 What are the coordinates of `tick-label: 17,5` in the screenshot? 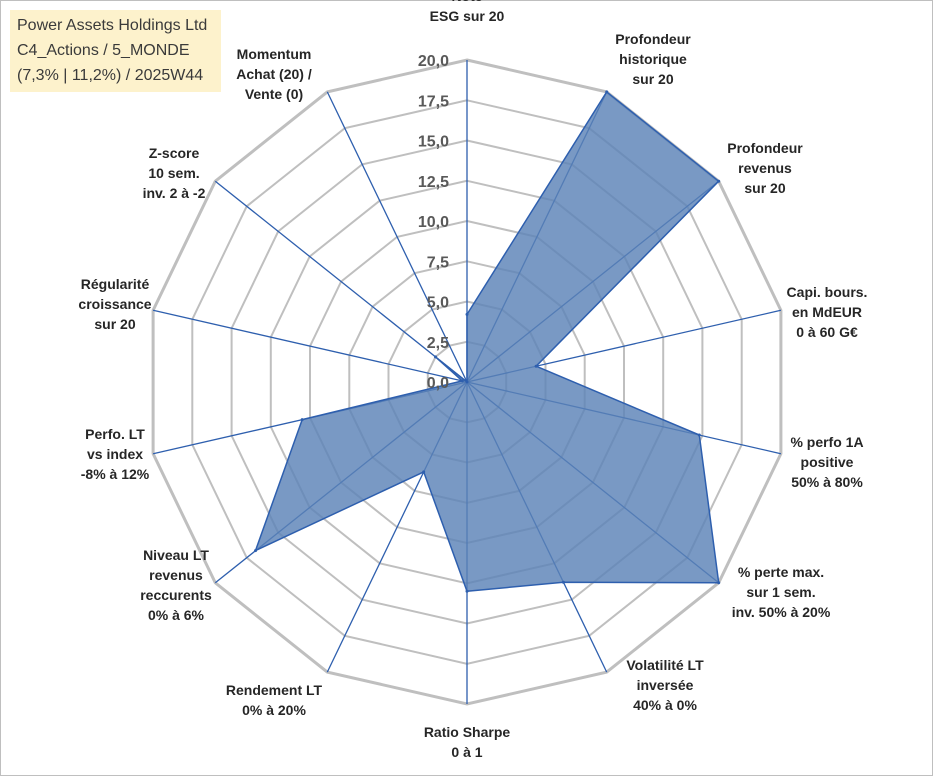 It's located at (433, 101).